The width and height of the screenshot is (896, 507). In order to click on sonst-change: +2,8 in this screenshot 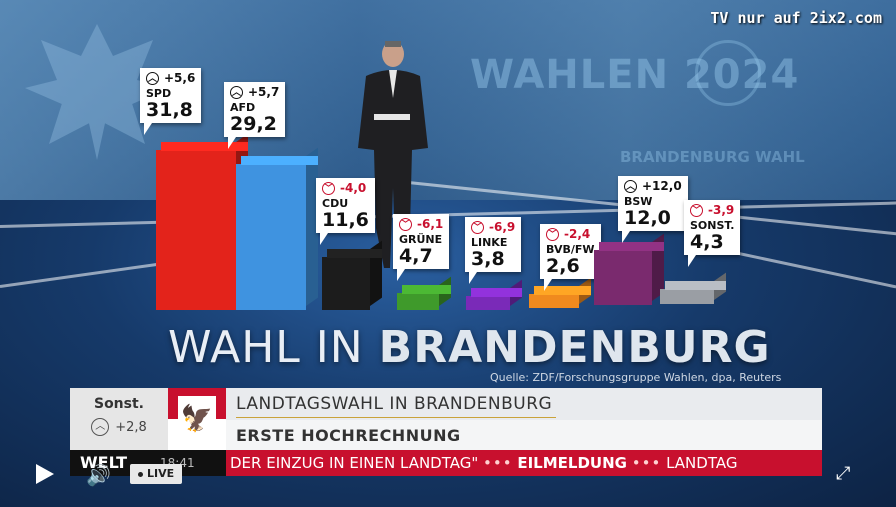, I will do `click(131, 427)`.